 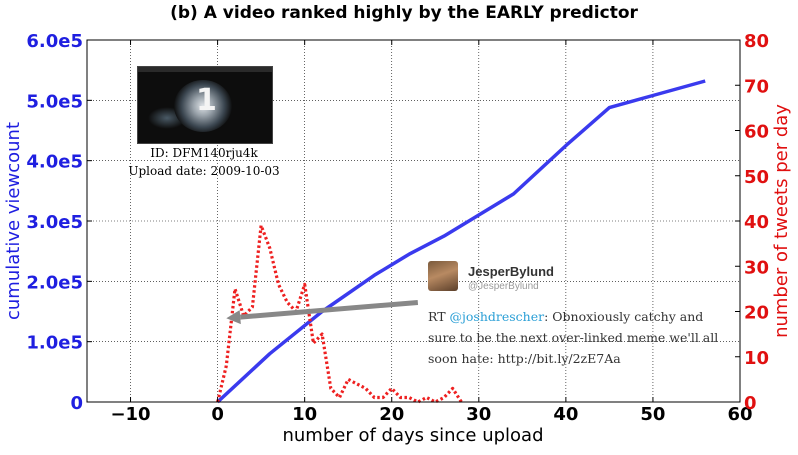 I want to click on video-upload-date-label: Upload date: 2009-10-03, so click(x=204, y=171).